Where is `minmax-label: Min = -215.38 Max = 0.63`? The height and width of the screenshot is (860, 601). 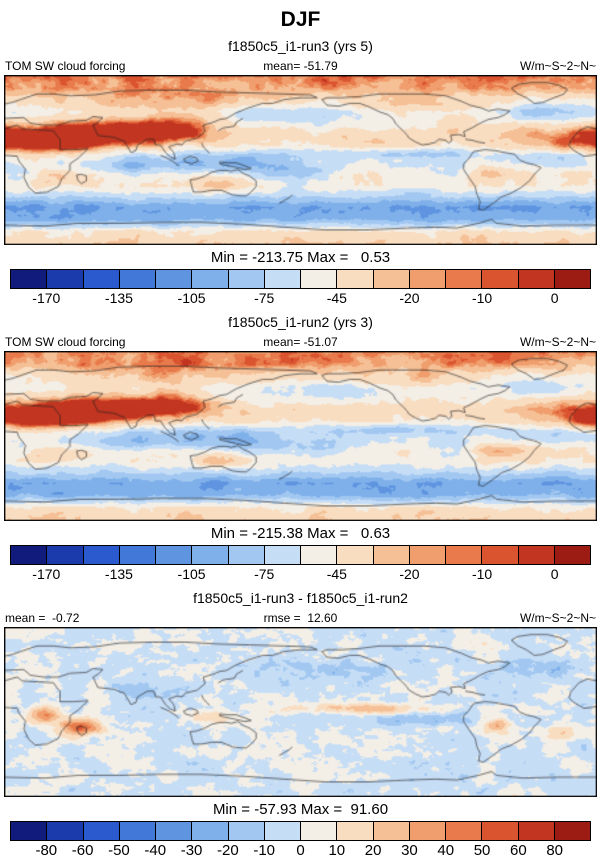 minmax-label: Min = -215.38 Max = 0.63 is located at coordinates (300, 533).